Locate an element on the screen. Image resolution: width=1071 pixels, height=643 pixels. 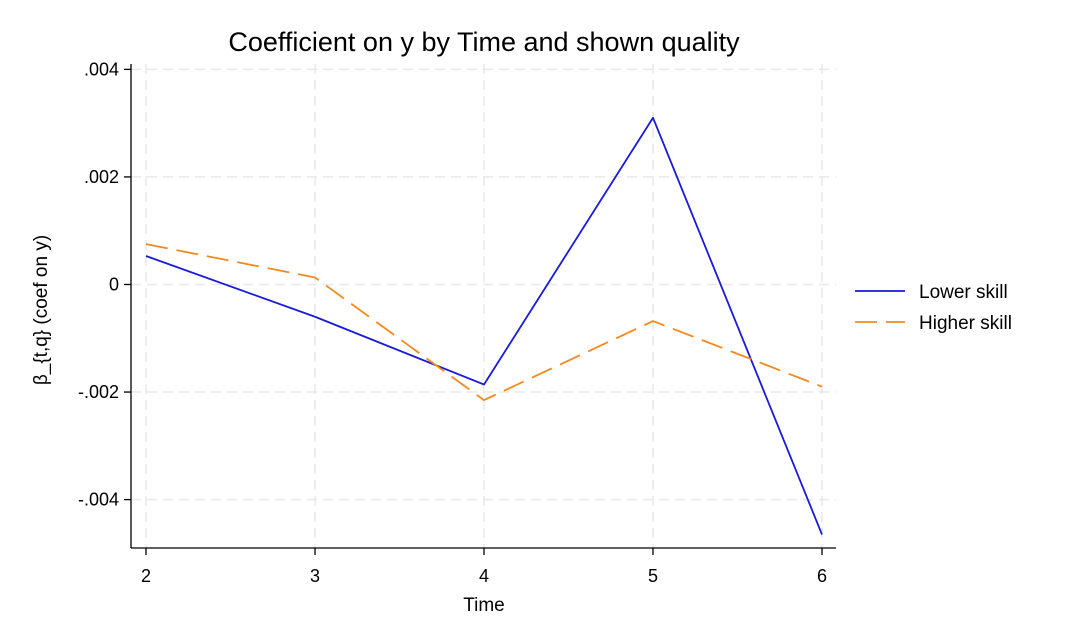
y-tick-label: 0 is located at coordinates (114, 284).